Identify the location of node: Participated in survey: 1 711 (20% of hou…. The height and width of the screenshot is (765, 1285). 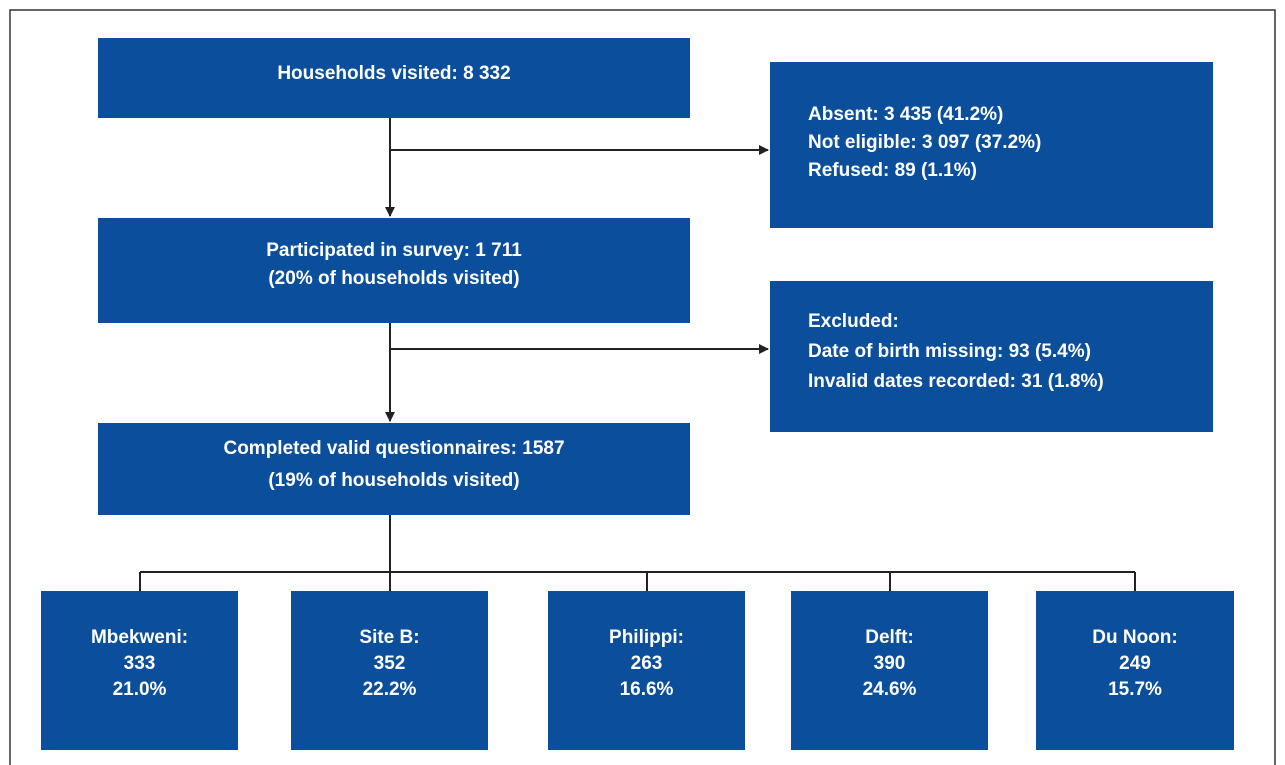
(394, 270).